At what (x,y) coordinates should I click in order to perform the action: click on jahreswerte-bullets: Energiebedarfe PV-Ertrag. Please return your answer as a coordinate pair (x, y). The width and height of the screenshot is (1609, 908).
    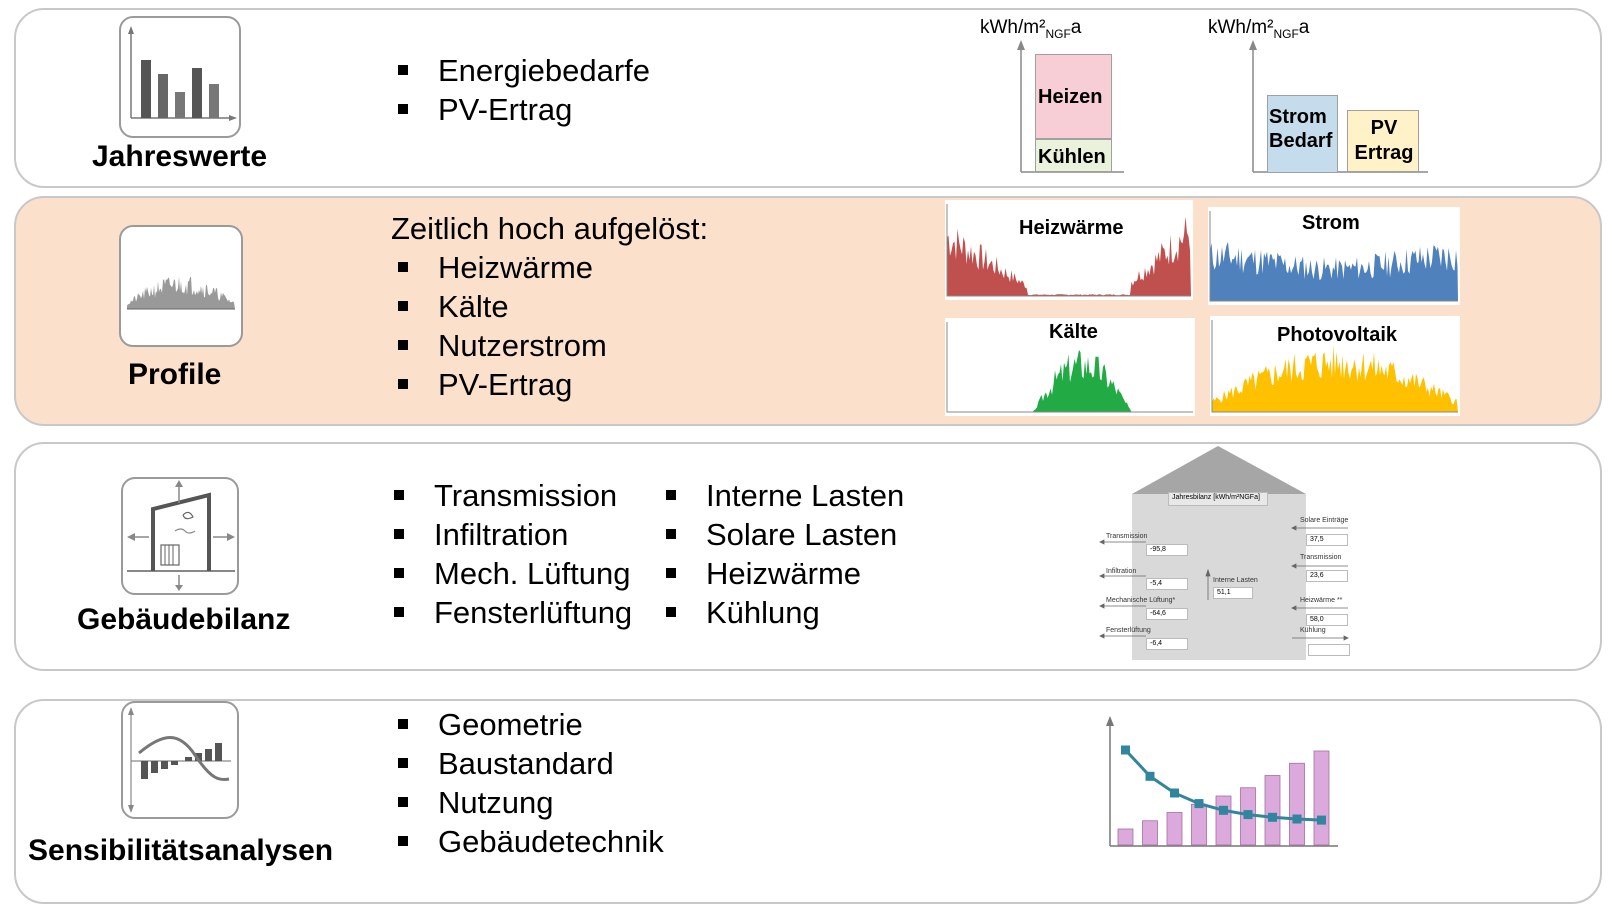
    Looking at the image, I should click on (521, 90).